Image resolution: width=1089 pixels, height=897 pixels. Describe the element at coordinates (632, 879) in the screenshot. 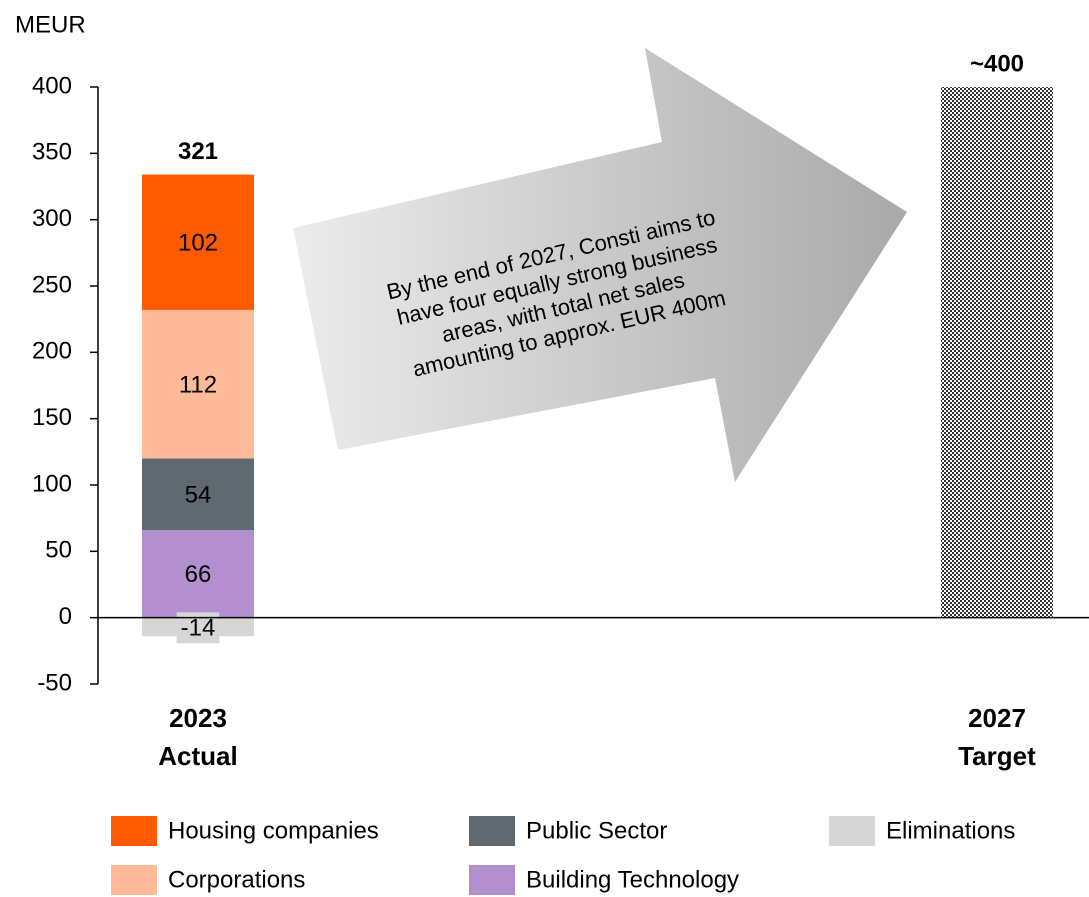

I see `legend-label: Building Technology` at that location.